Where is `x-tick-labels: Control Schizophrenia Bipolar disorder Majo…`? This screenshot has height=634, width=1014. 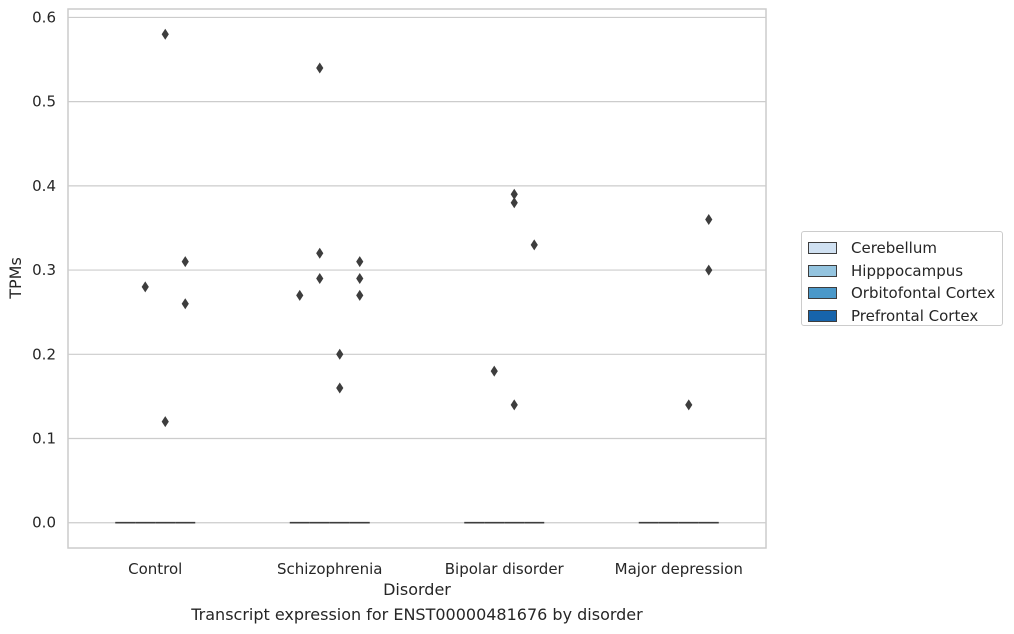 x-tick-labels: Control Schizophrenia Bipolar disorder Majo… is located at coordinates (435, 569).